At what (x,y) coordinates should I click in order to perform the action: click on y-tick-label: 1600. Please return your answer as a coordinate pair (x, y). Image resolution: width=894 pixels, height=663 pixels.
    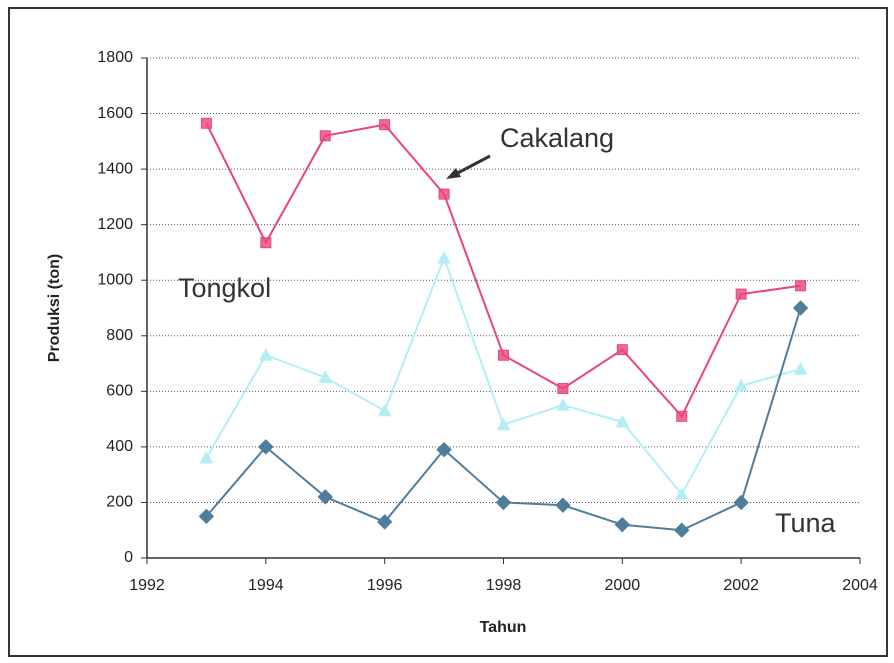
    Looking at the image, I should click on (115, 113).